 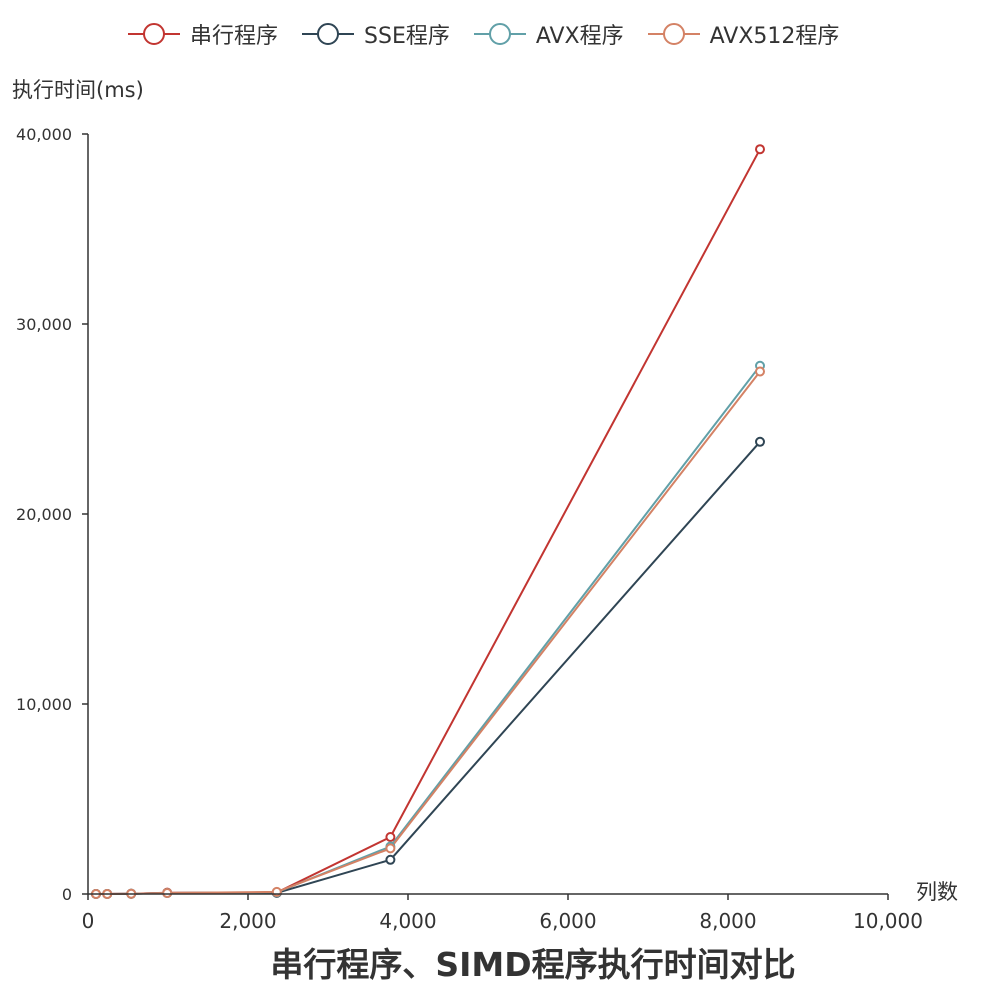 I want to click on legend-item: AVX512程序, so click(x=743, y=34).